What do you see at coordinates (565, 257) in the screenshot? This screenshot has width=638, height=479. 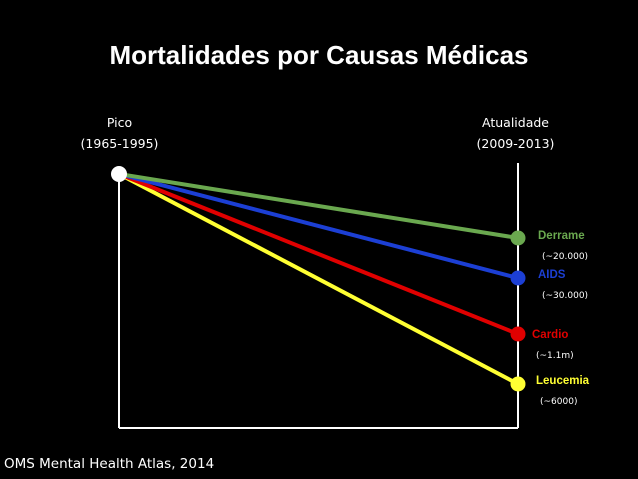 I see `series-value-label: (~20.000)` at bounding box center [565, 257].